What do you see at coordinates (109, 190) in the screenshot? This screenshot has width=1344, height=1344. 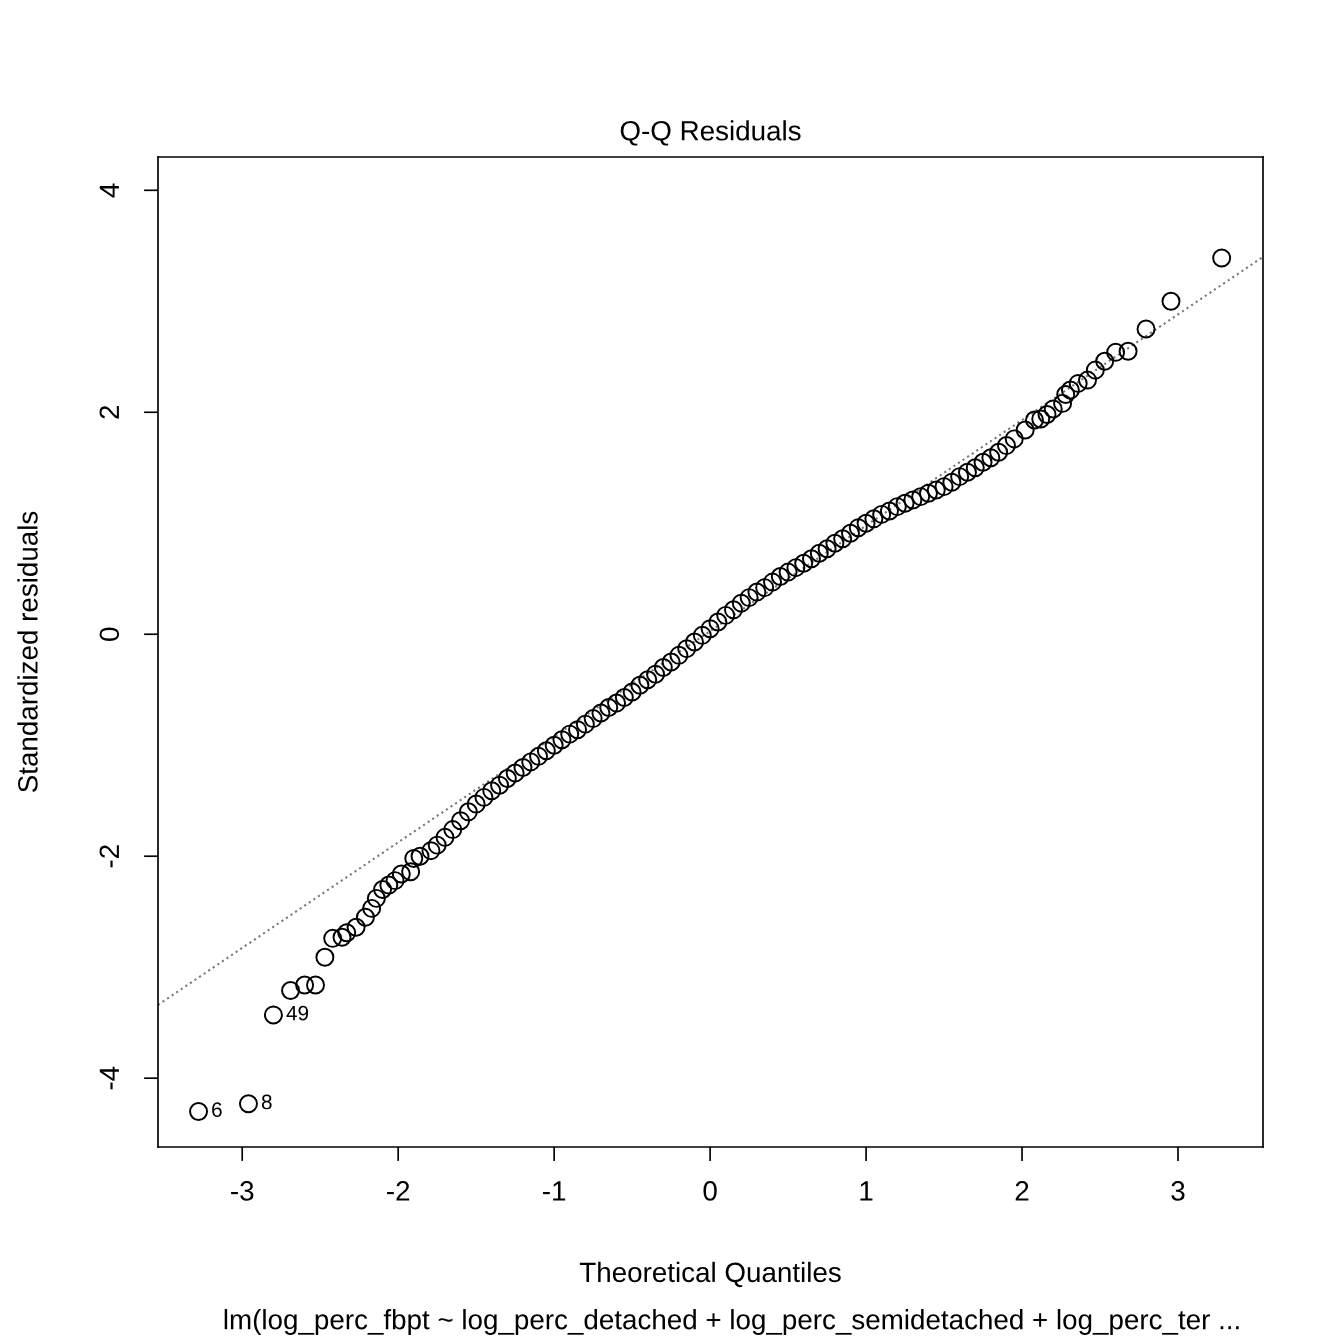 I see `y-tick-label: 4` at bounding box center [109, 190].